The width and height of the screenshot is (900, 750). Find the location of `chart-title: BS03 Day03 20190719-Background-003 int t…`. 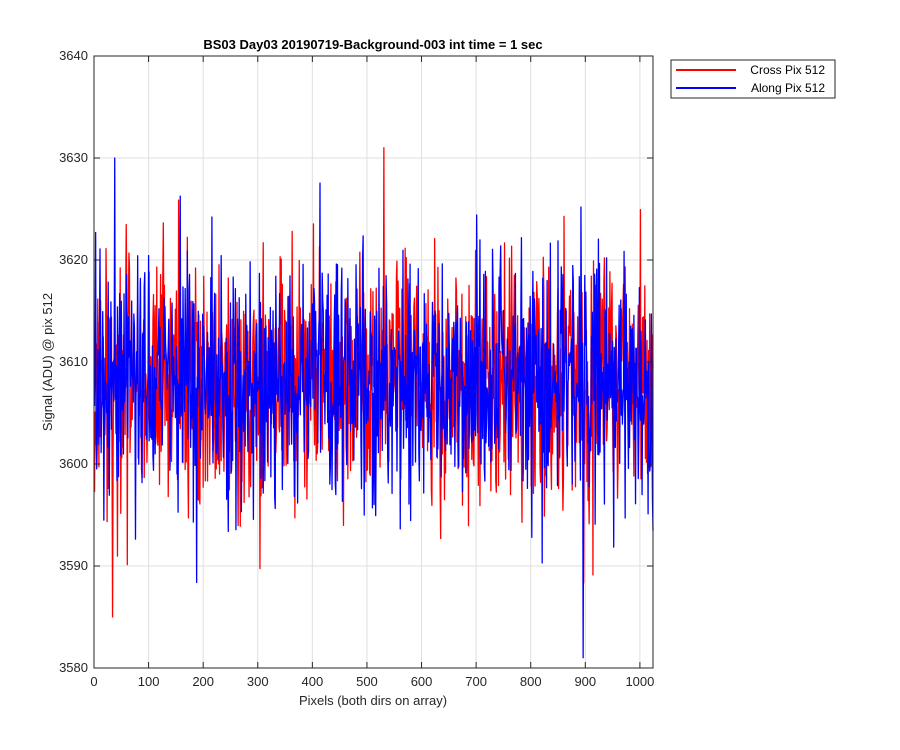

chart-title: BS03 Day03 20190719-Background-003 int t… is located at coordinates (372, 44).